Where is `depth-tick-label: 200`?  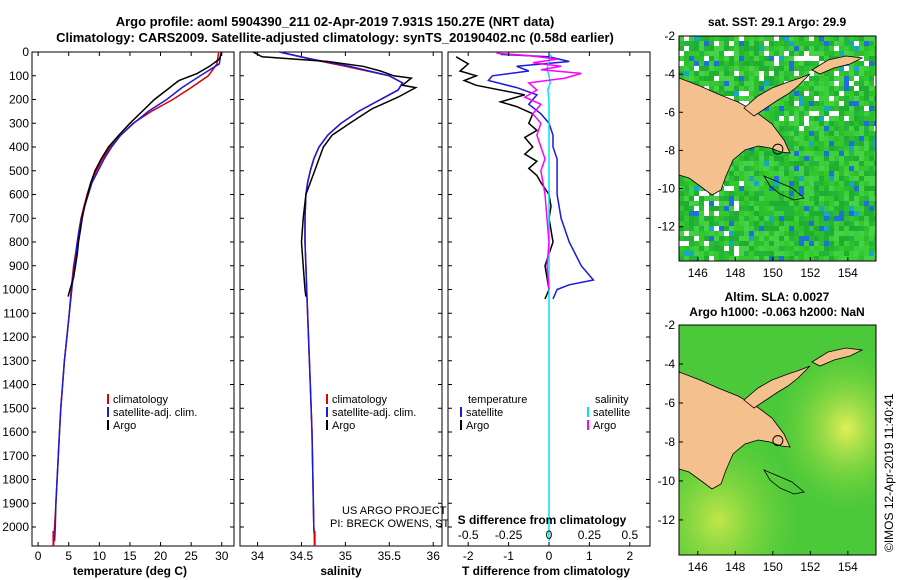 depth-tick-label: 200 is located at coordinates (19, 100).